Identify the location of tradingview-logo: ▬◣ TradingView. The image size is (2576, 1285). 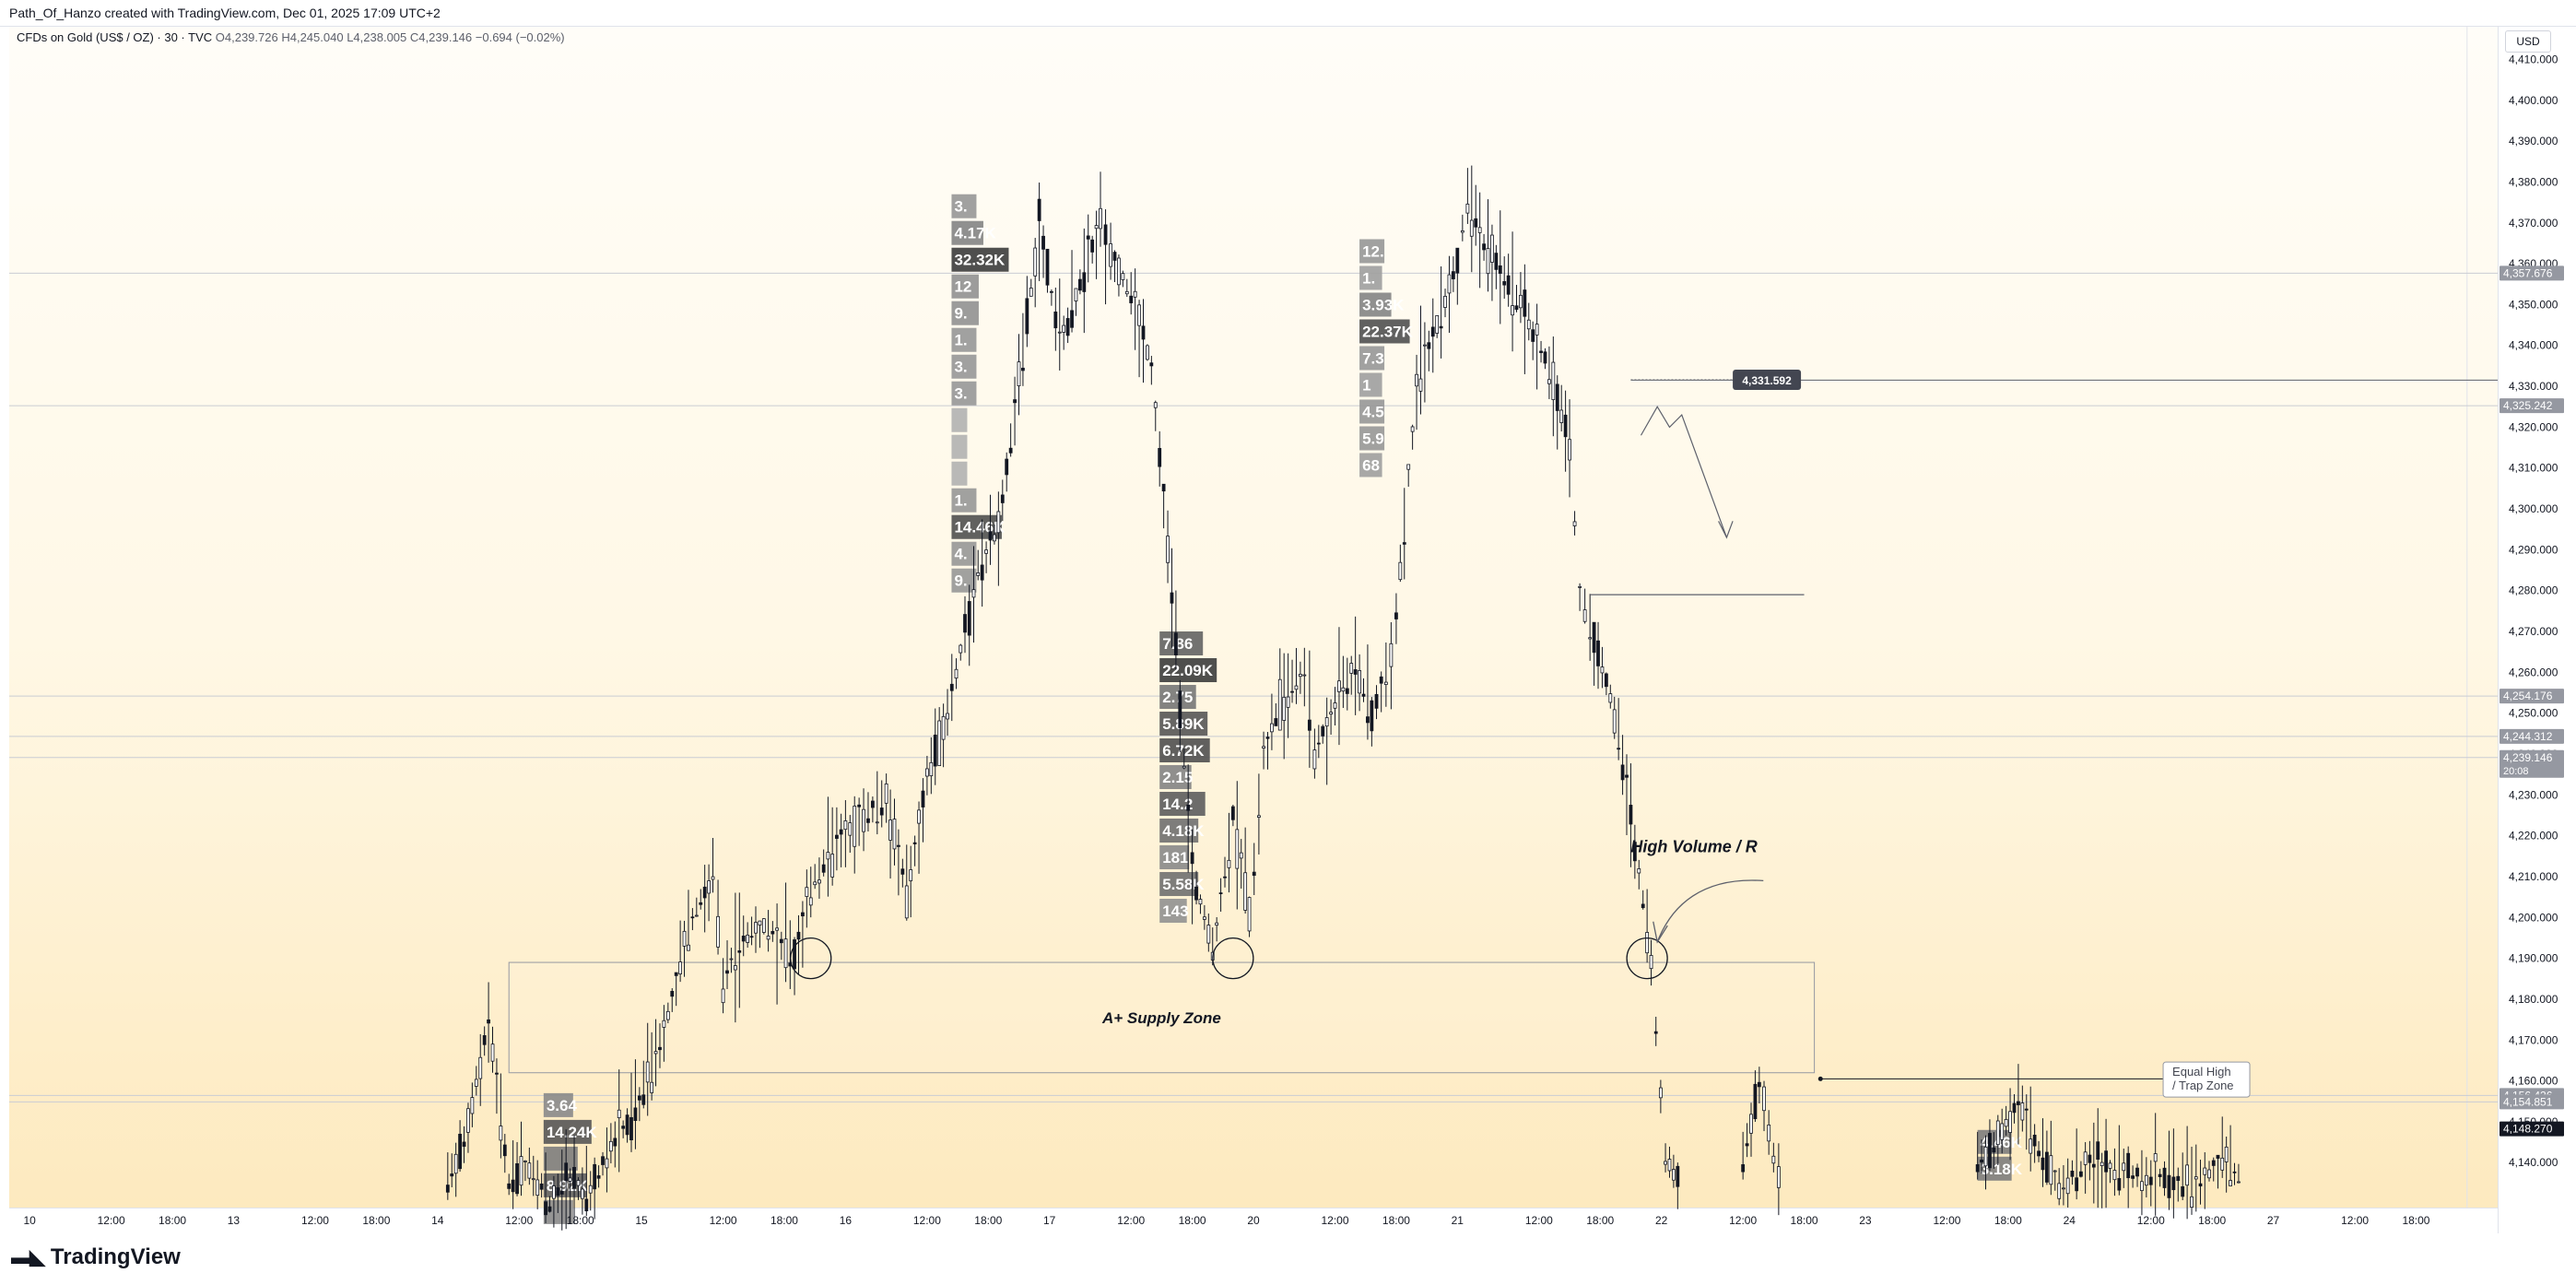
(96, 1257).